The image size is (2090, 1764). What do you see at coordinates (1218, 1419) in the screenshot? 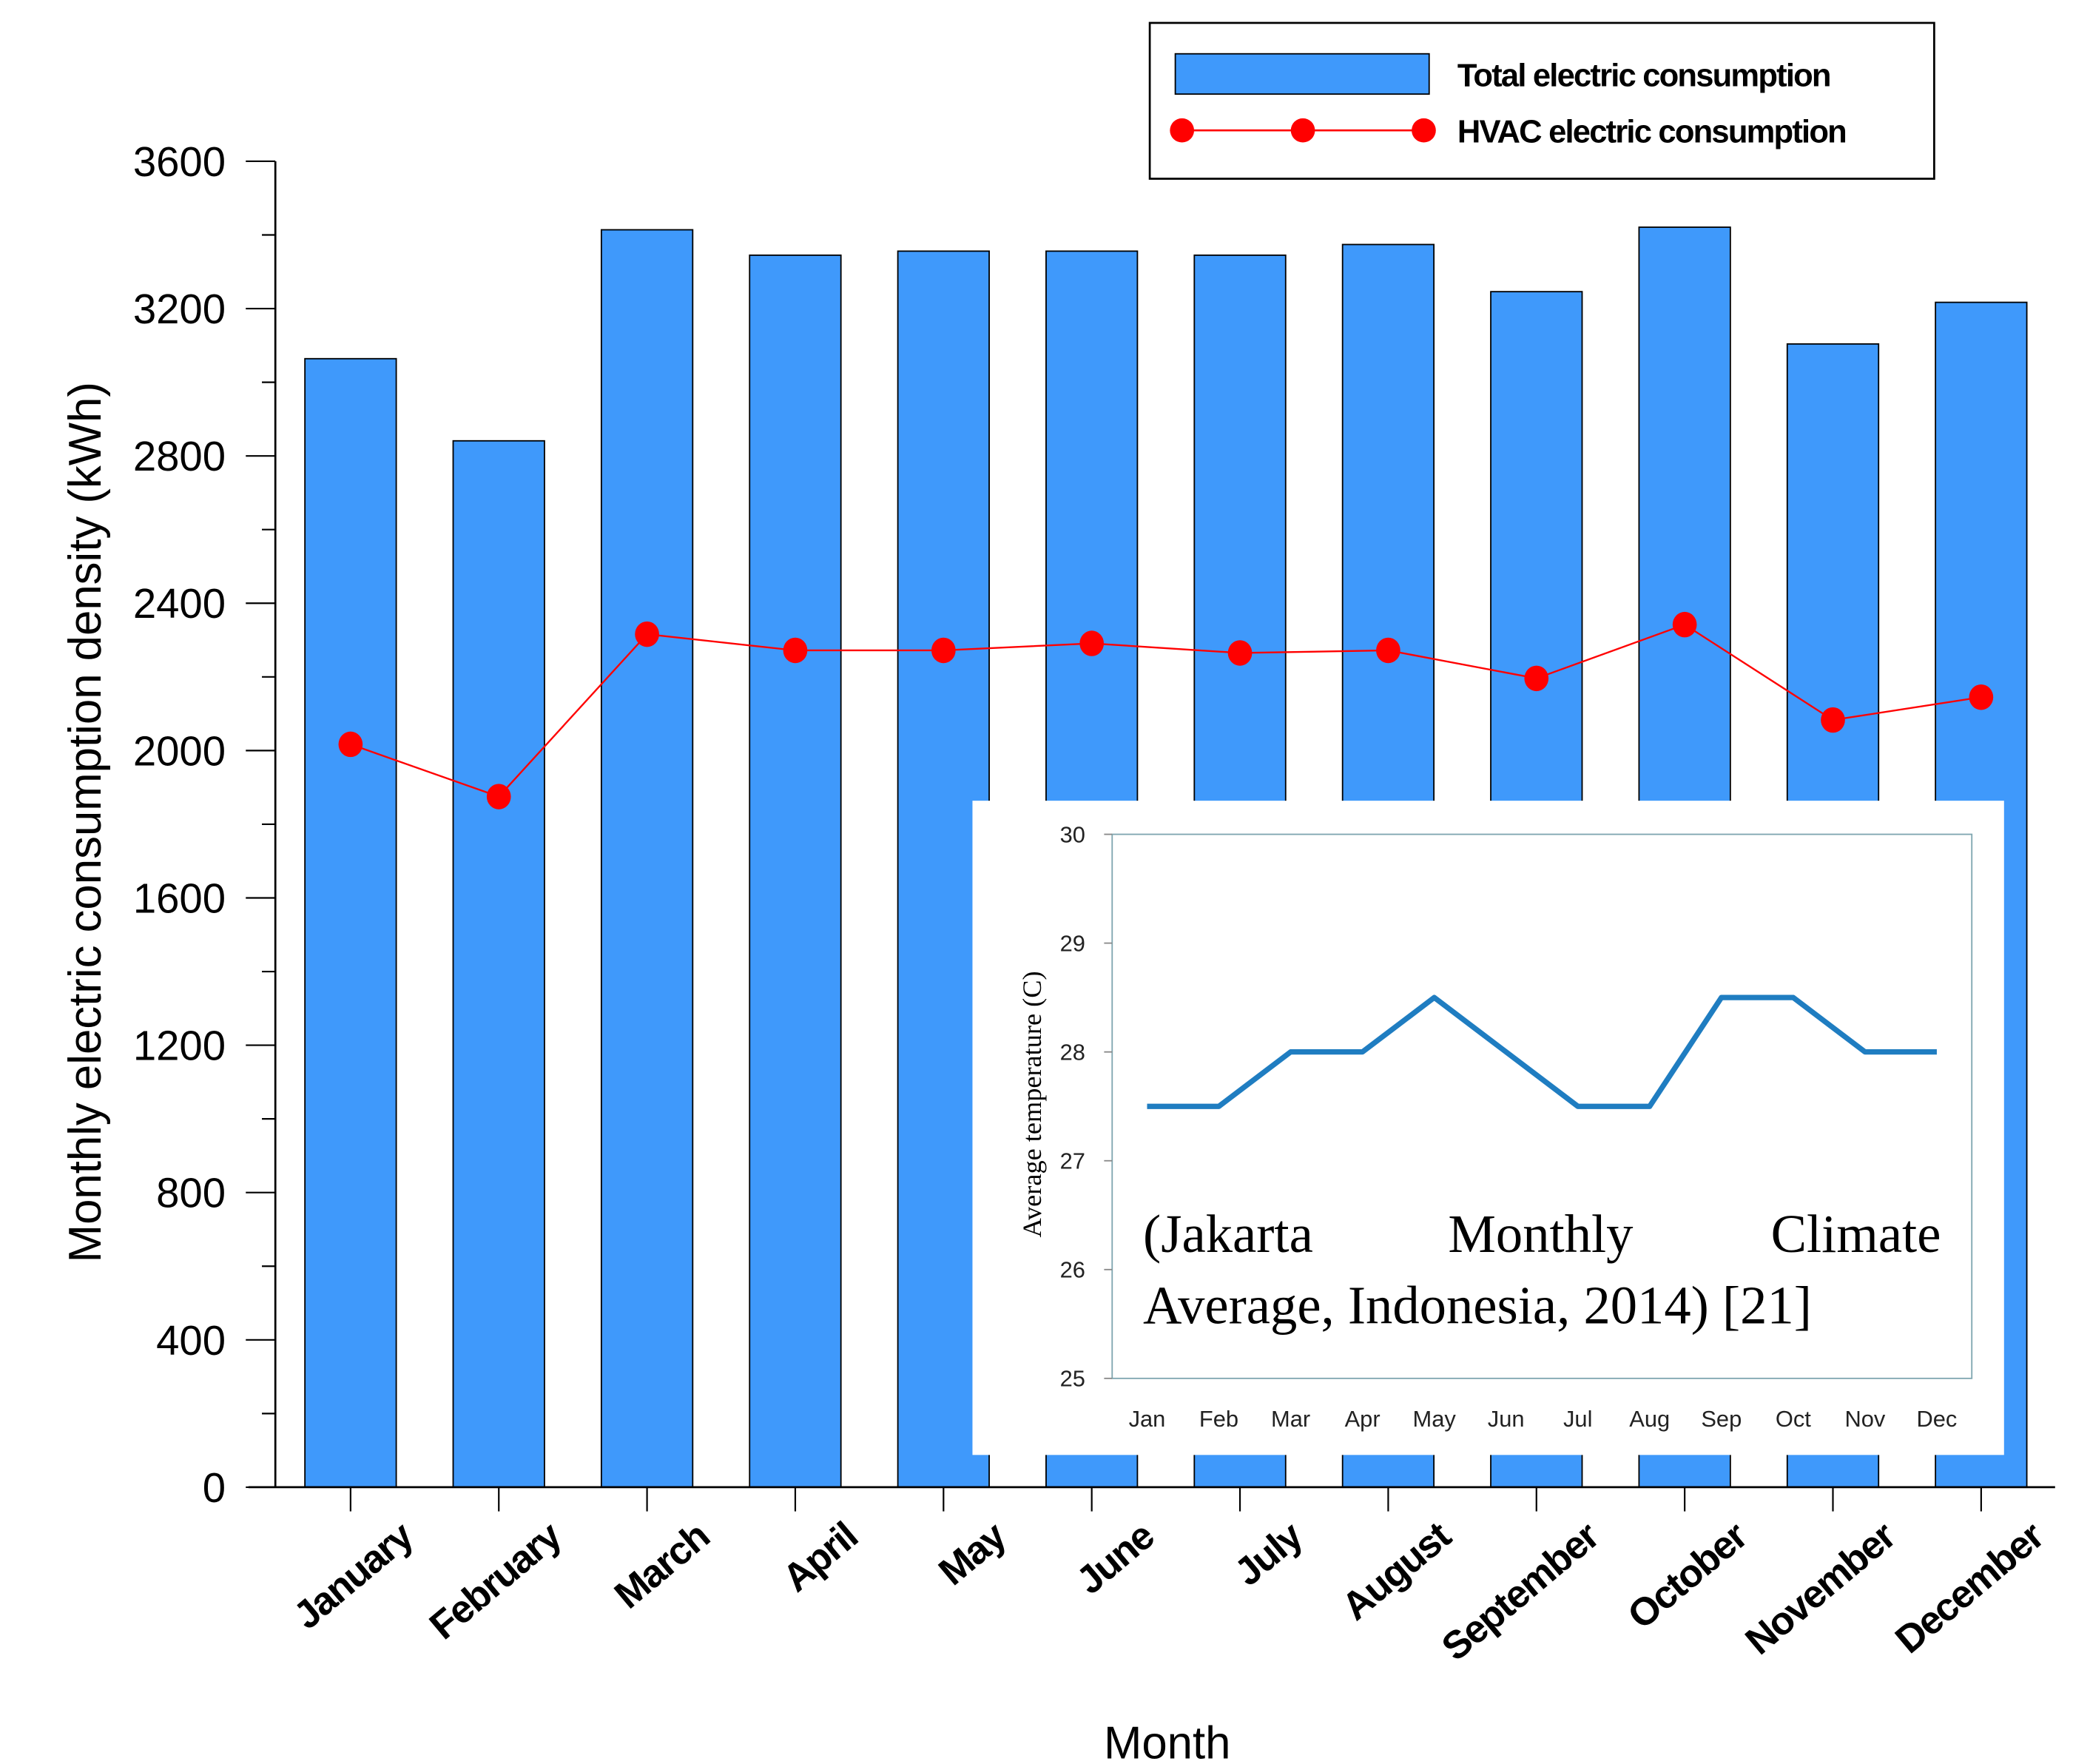
I see `inset-x-tick-label: Feb` at bounding box center [1218, 1419].